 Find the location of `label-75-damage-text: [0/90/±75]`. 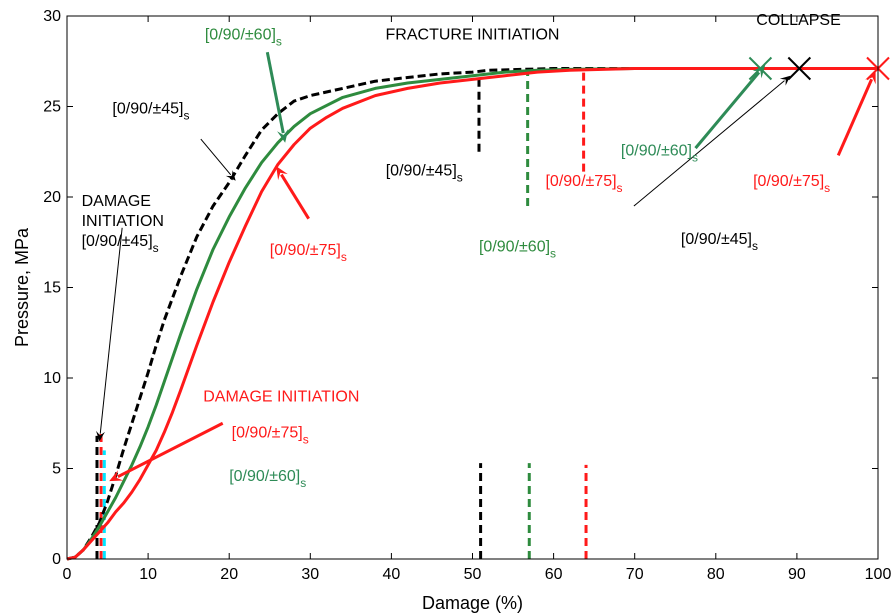

label-75-damage-text: [0/90/±75] is located at coordinates (267, 433).